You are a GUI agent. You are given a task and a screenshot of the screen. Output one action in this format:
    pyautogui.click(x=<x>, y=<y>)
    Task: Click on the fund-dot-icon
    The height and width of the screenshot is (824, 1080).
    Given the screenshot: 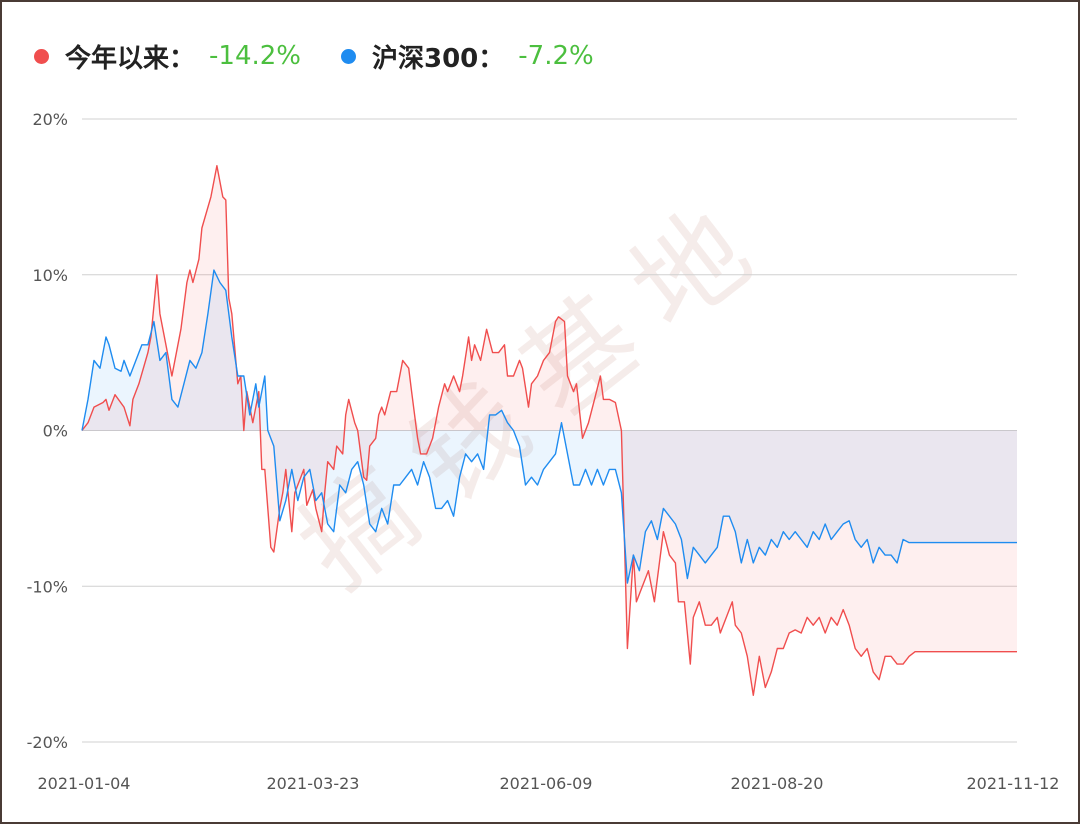 What is the action you would take?
    pyautogui.click(x=41, y=56)
    